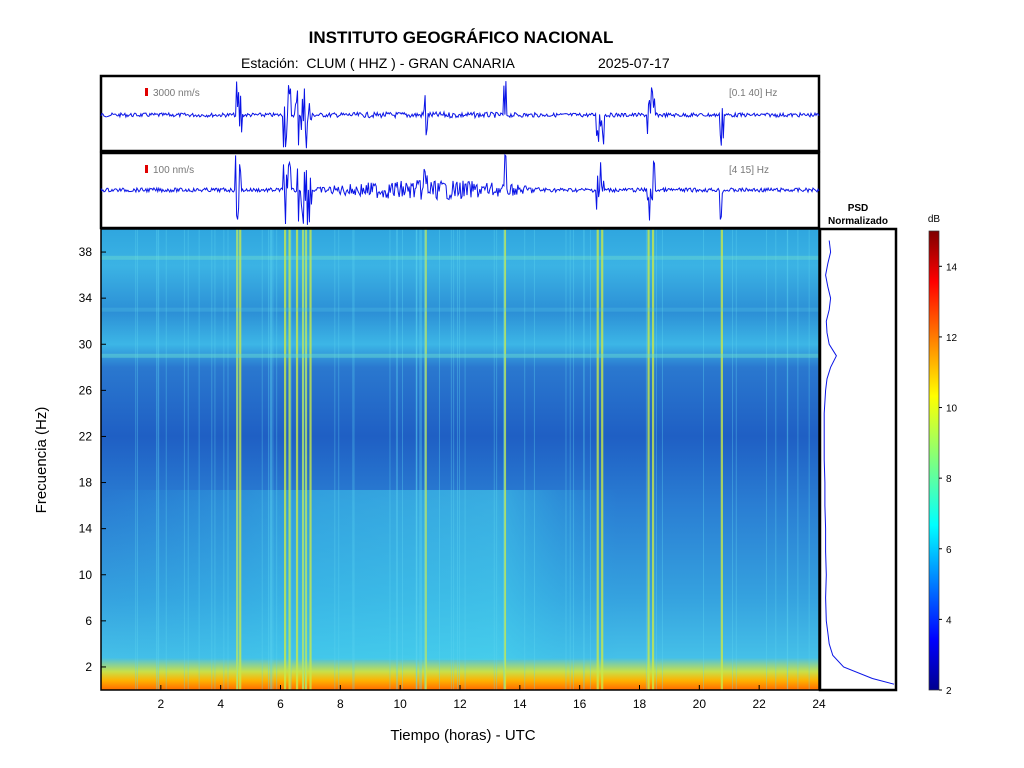 This screenshot has height=768, width=1024. I want to click on trace-panel-broadband: 3000 nm/s [0.1 40] Hz, so click(460, 113).